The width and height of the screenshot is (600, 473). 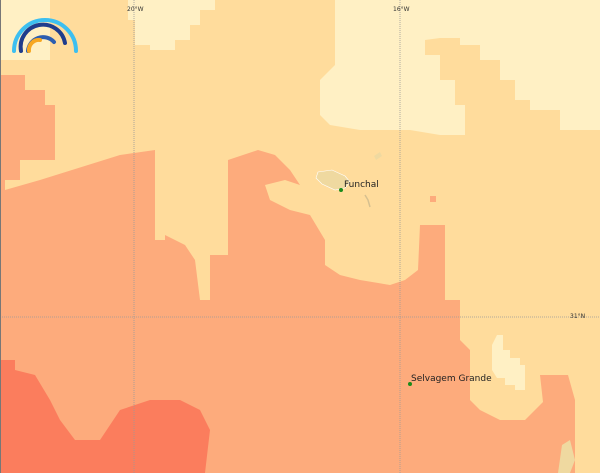 I want to click on lon-label: 16°W, so click(x=401, y=9).